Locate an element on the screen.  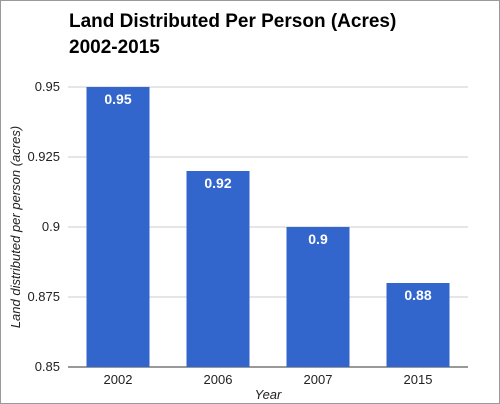
x-tick-label: 2006 is located at coordinates (218, 379).